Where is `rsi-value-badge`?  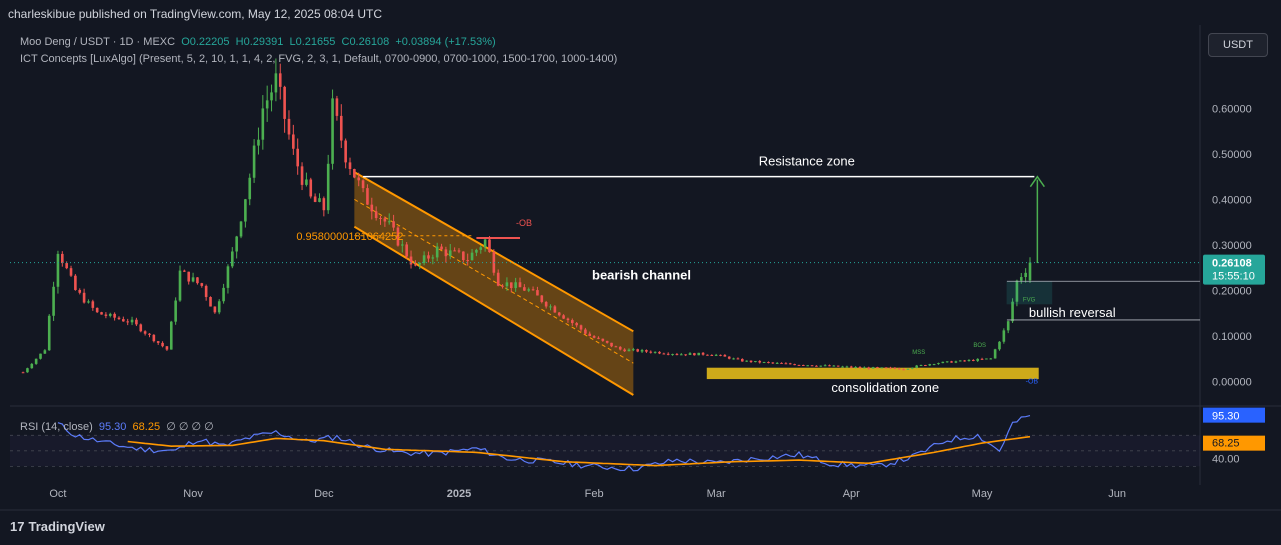
rsi-value-badge is located at coordinates (1234, 415).